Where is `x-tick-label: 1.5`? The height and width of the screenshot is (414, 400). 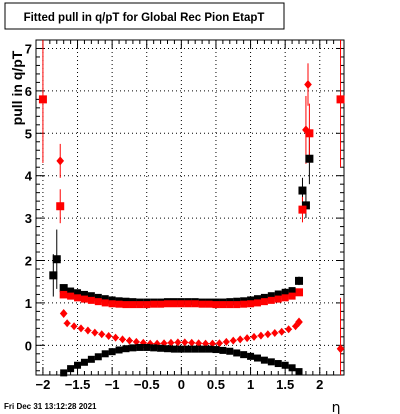 x-tick-label: 1.5 is located at coordinates (285, 384).